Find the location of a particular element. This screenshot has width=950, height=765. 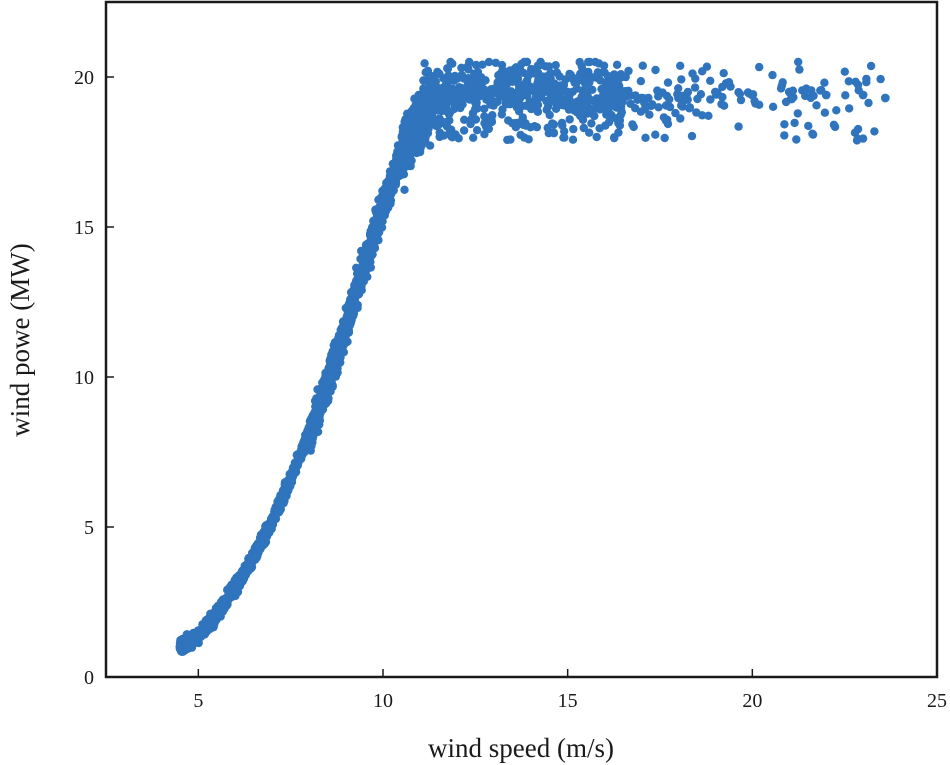

x-tick-label: 25 is located at coordinates (937, 701).